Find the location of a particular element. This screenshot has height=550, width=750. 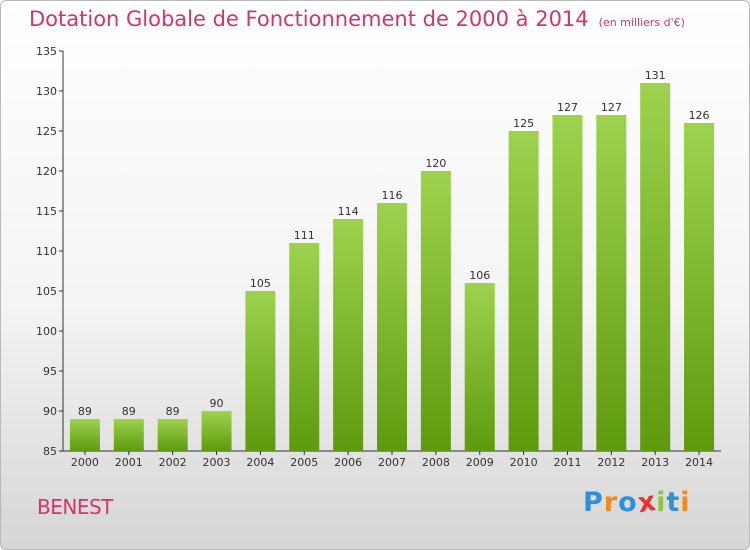

logo-letter: P is located at coordinates (593, 502).